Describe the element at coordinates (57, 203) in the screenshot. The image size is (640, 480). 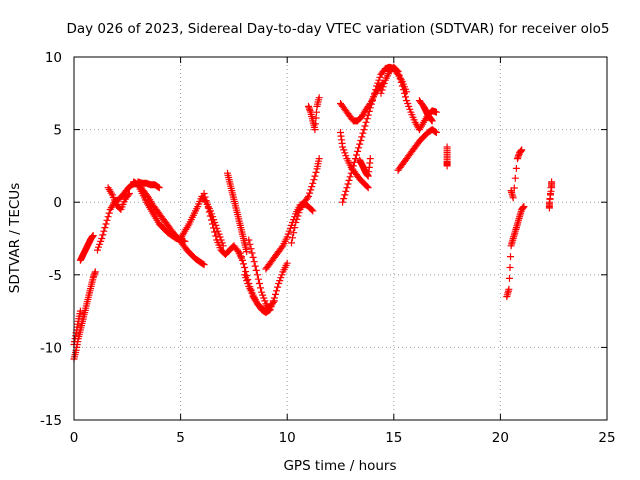
I see `y-tick-label: 0` at that location.